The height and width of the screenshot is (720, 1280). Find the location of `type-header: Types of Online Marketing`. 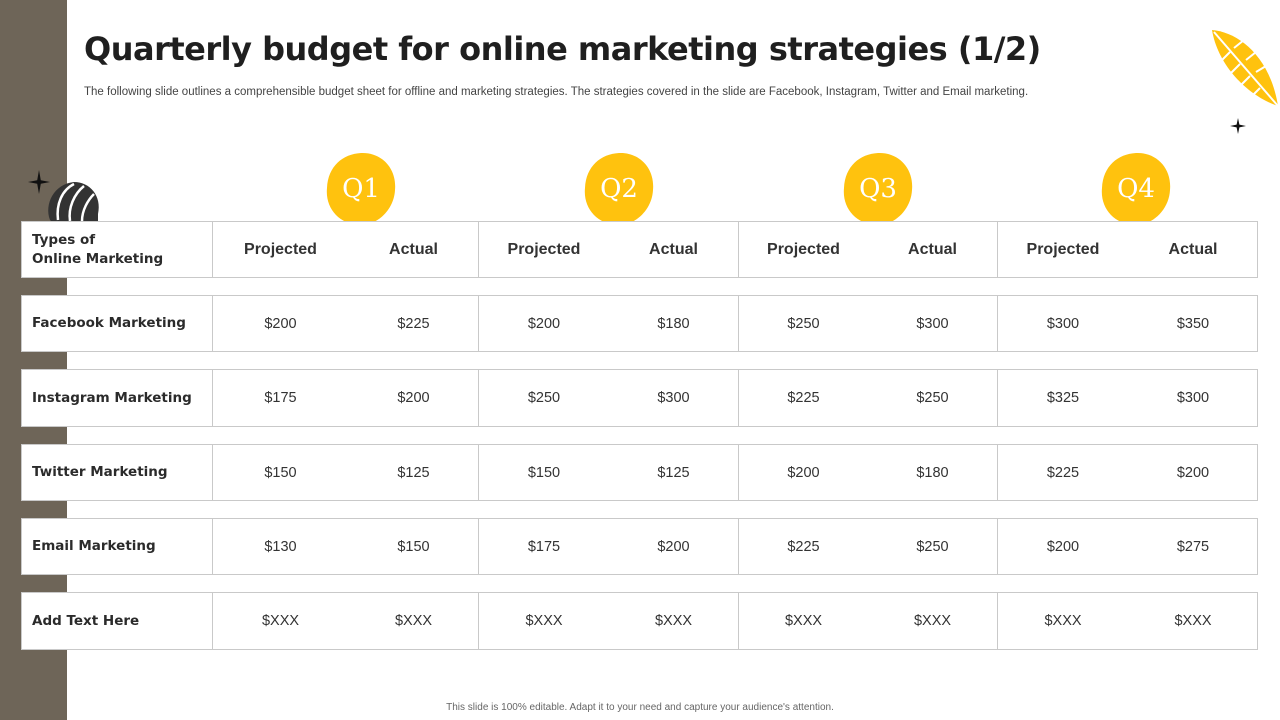

type-header: Types of Online Marketing is located at coordinates (117, 249).